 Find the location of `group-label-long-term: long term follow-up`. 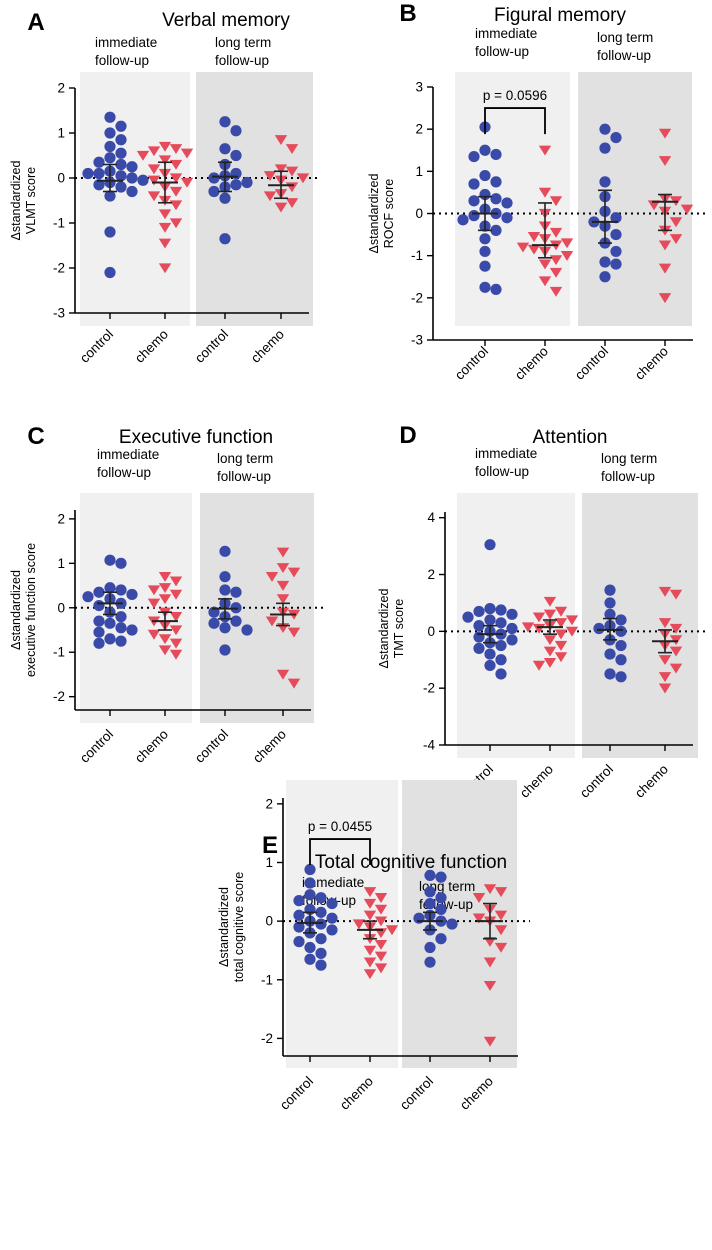

group-label-long-term: long term follow-up is located at coordinates (625, 46).